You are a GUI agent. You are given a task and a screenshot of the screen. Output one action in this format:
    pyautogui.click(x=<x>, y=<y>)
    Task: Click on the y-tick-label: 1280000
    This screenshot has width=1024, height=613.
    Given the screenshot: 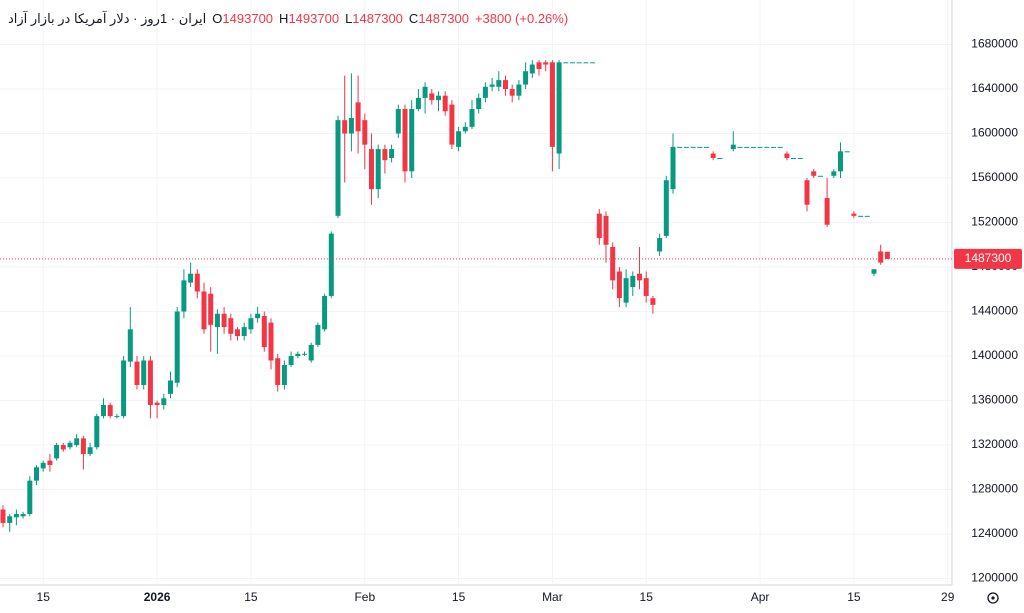 What is the action you would take?
    pyautogui.click(x=994, y=489)
    